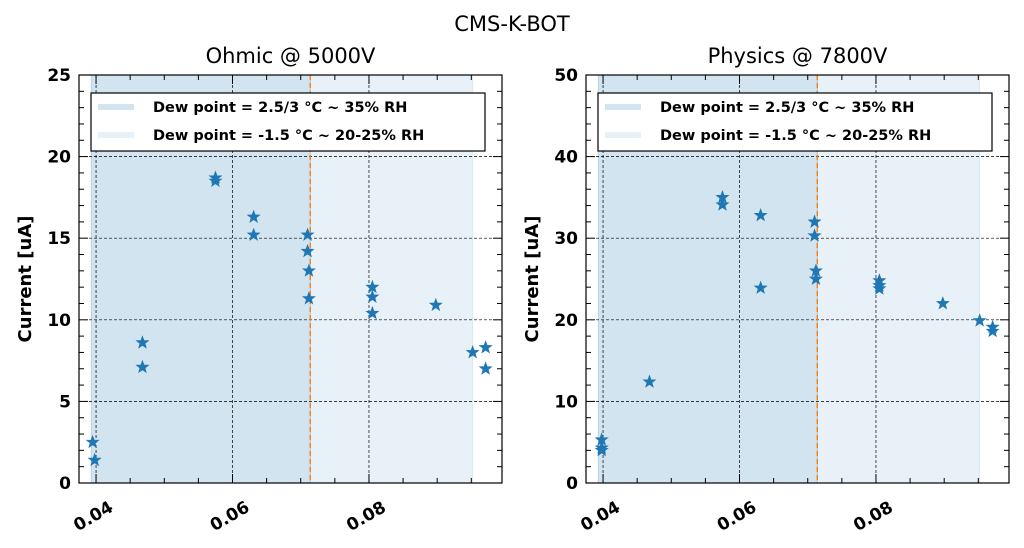  I want to click on panel-title: Ohmic @ 5000V, so click(291, 56).